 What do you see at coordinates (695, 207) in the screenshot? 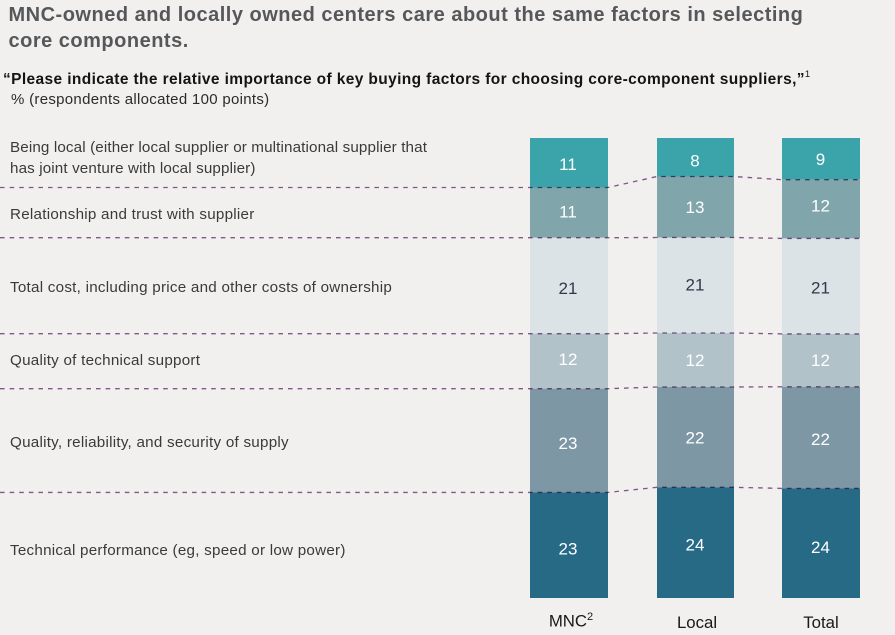
I see `svg-text: 13` at bounding box center [695, 207].